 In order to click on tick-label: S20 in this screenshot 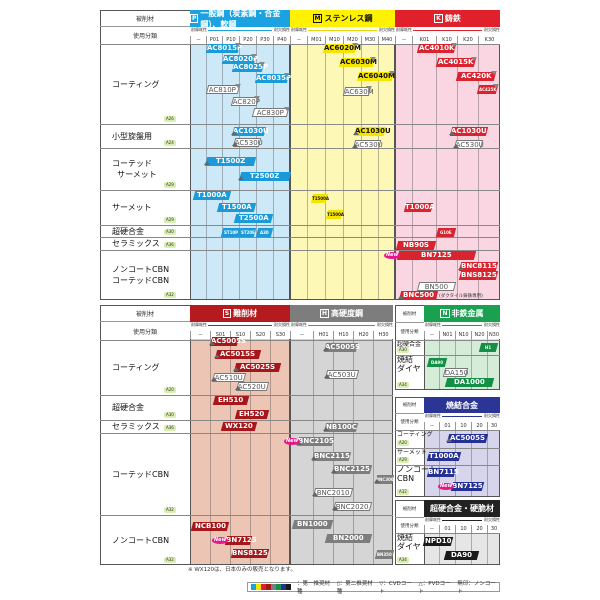, I will do `click(260, 335)`.